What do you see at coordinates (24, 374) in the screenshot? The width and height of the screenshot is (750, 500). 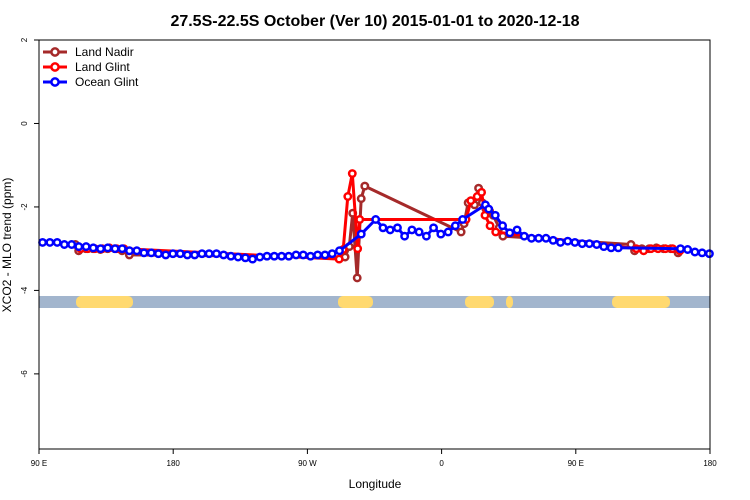 I see `y-tick-label: -6` at bounding box center [24, 374].